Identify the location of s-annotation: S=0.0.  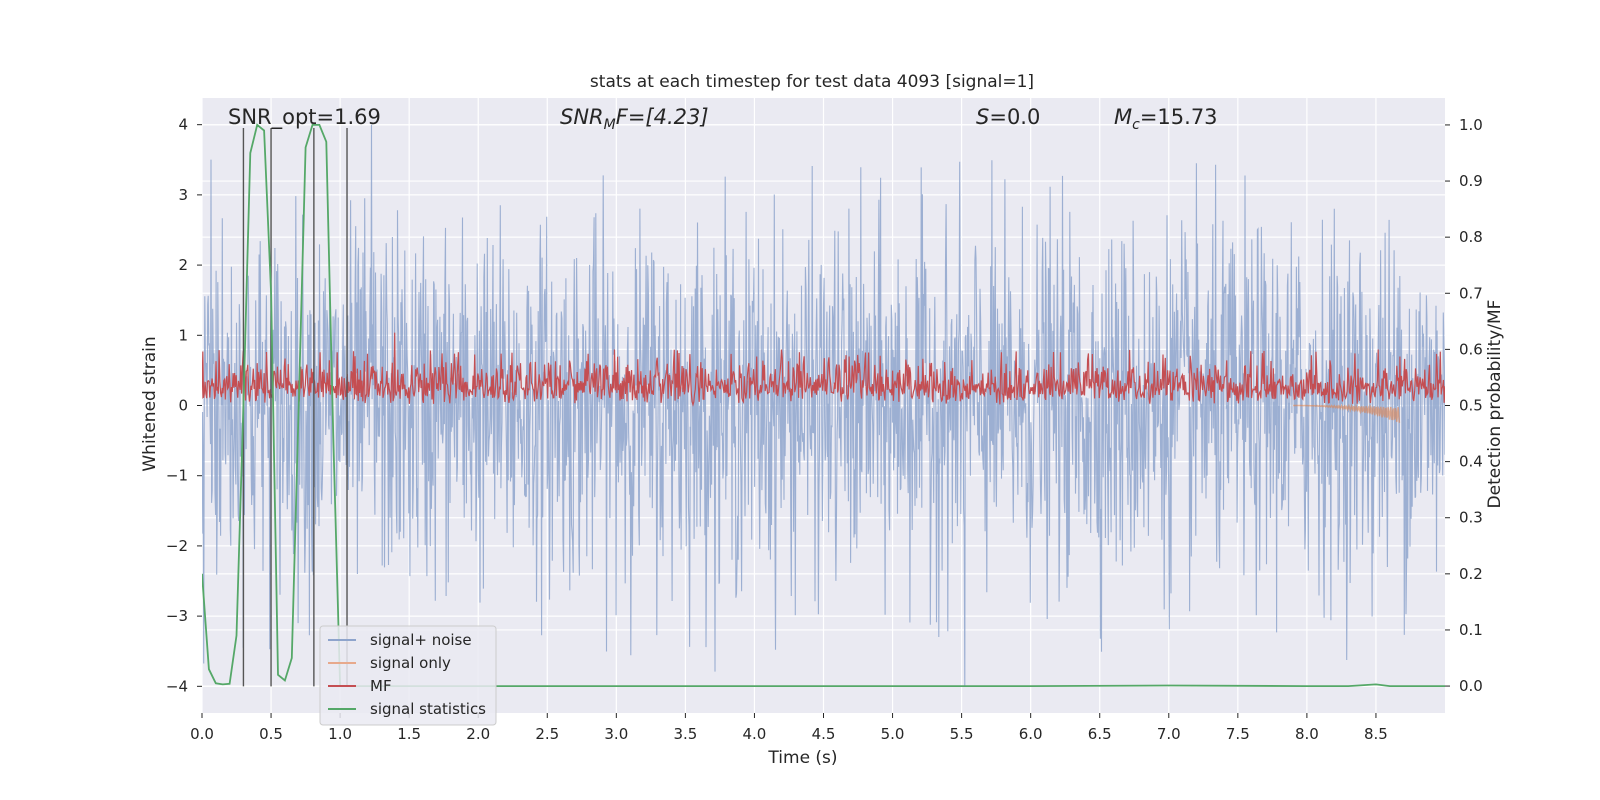
(1008, 117).